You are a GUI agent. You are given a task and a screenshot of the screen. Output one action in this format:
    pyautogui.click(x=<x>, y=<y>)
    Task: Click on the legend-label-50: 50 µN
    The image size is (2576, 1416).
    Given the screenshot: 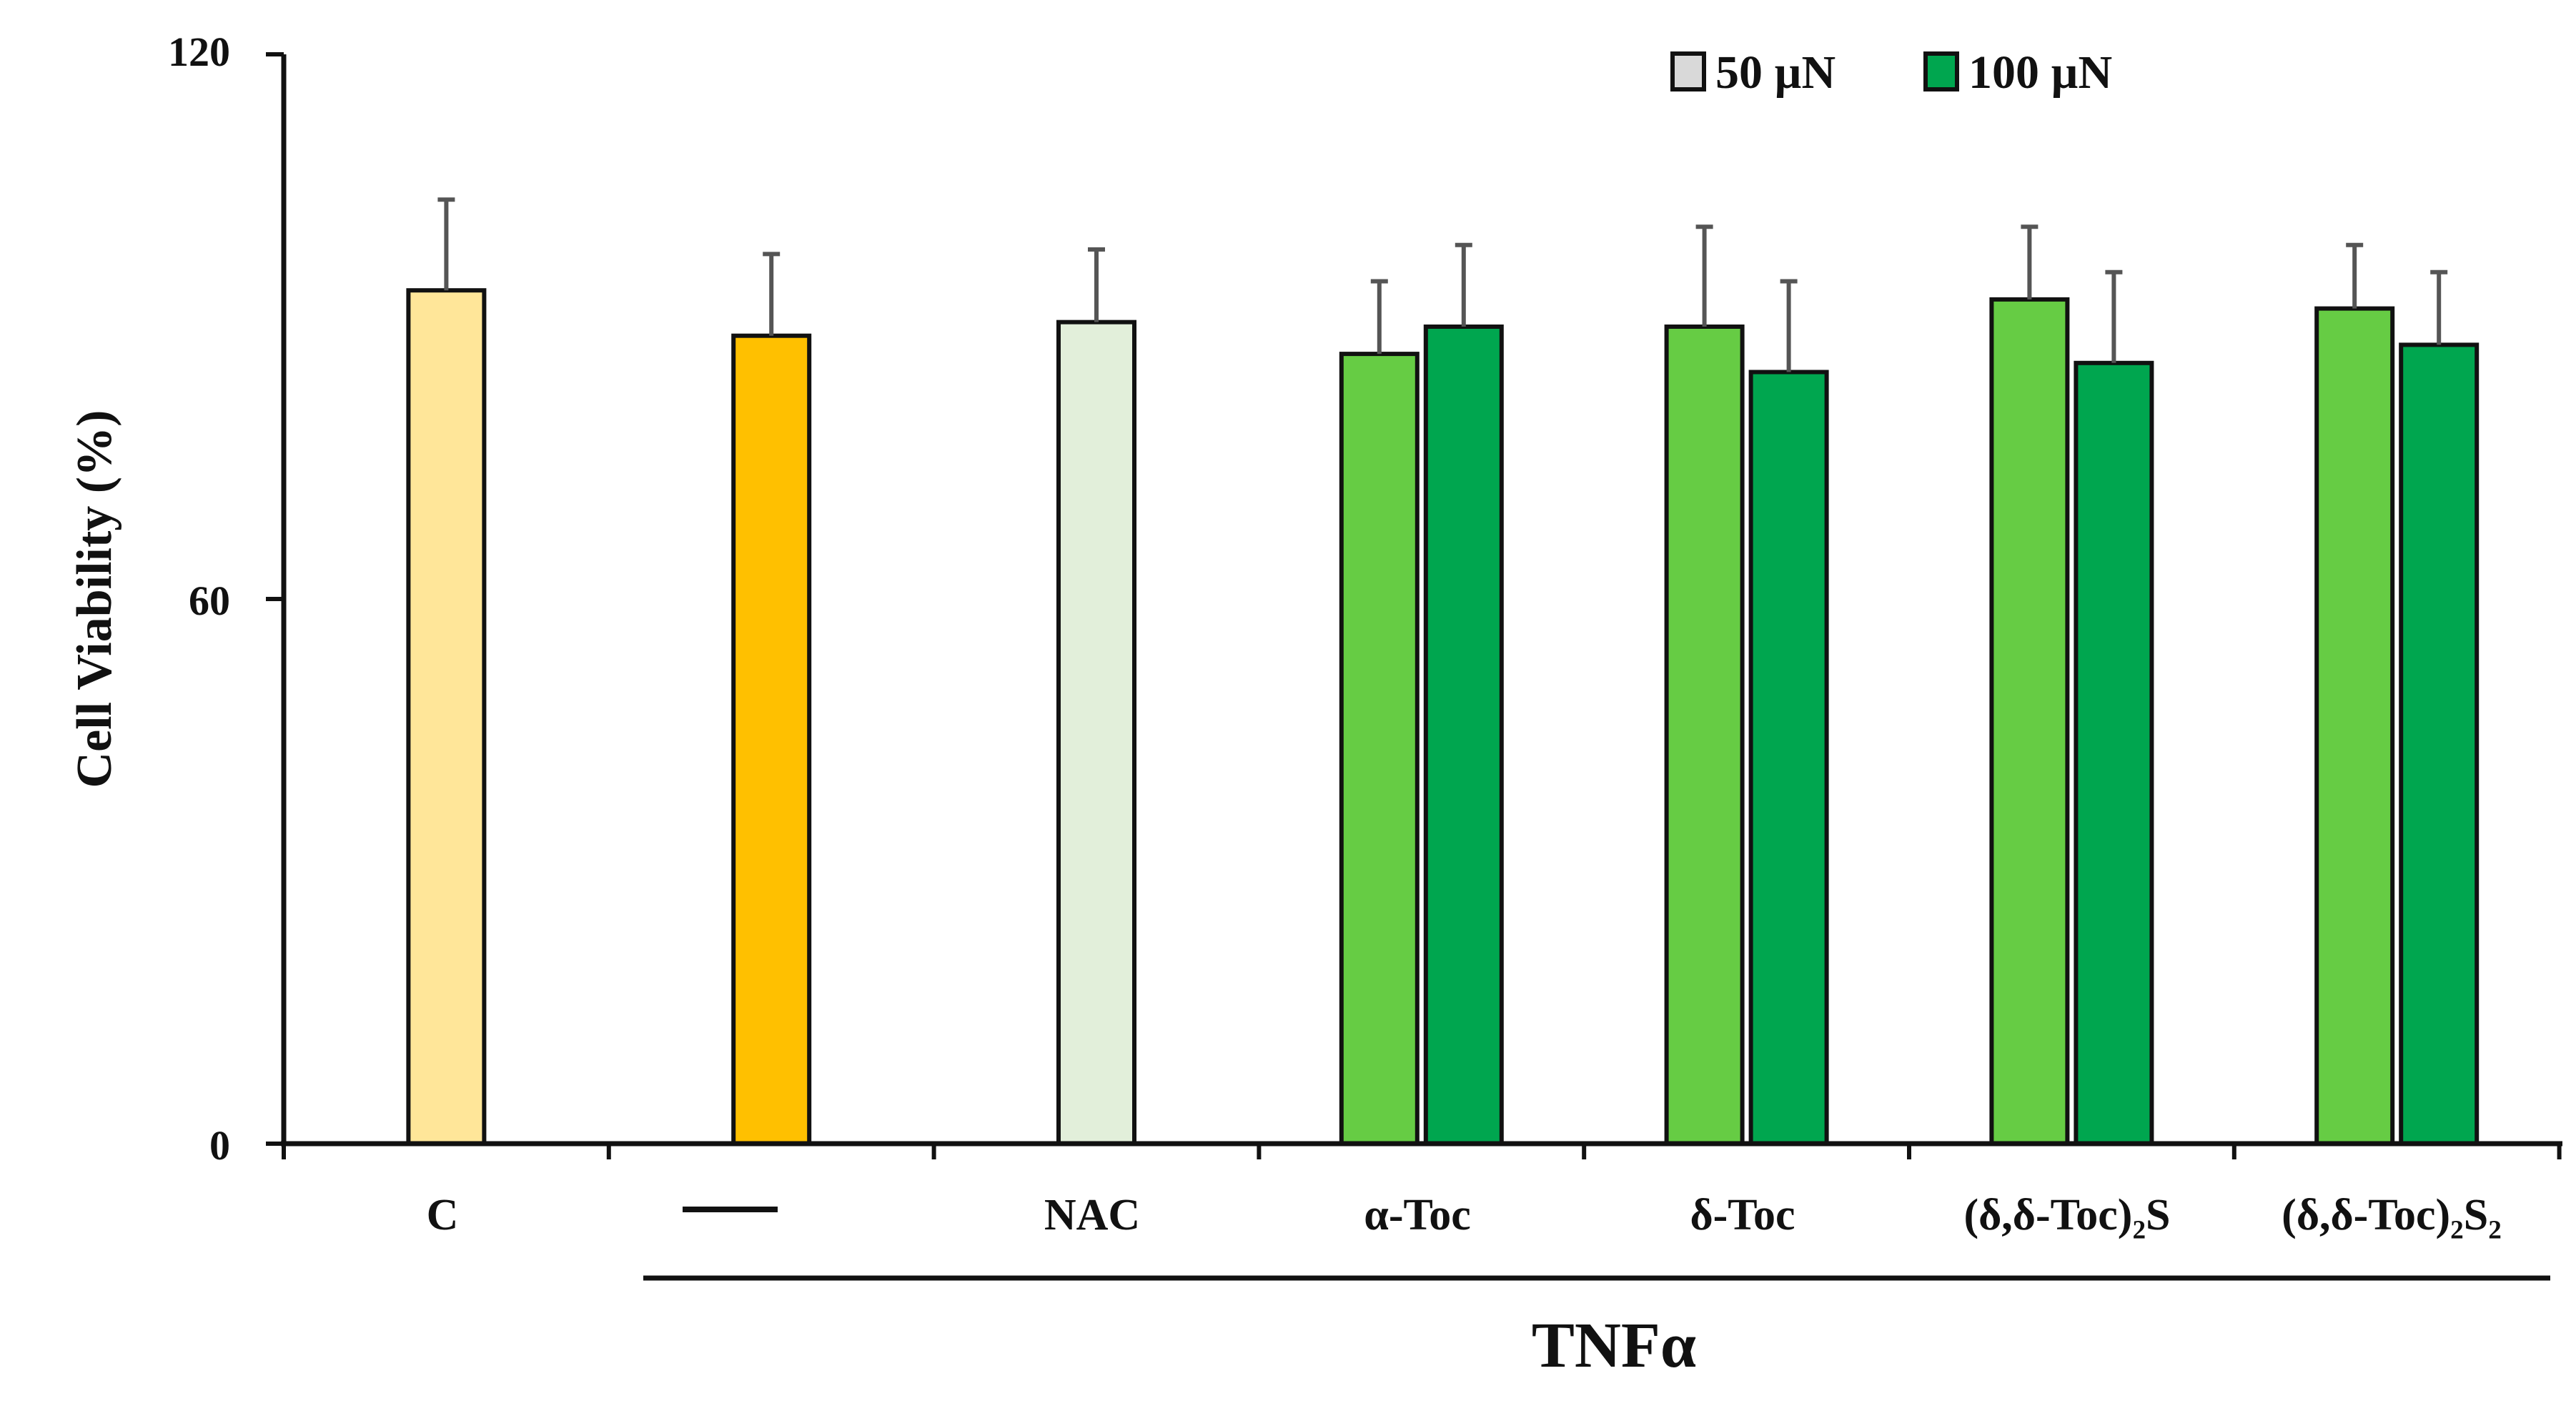 What is the action you would take?
    pyautogui.click(x=1776, y=72)
    